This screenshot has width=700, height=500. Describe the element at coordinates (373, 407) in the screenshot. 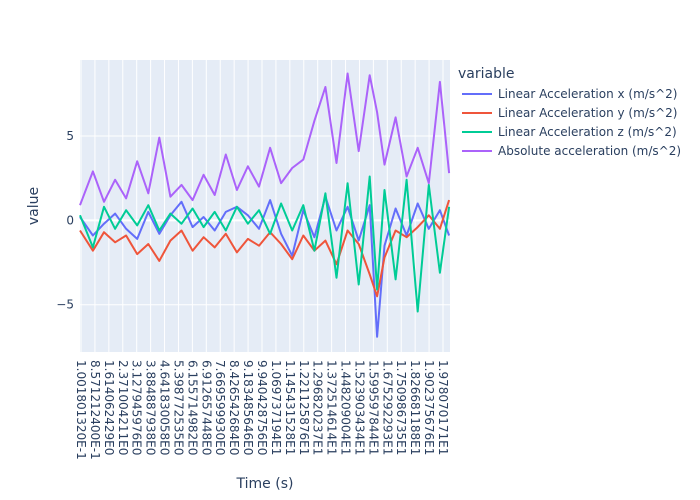

I see `x-tick-label: 1.599597844E1` at that location.